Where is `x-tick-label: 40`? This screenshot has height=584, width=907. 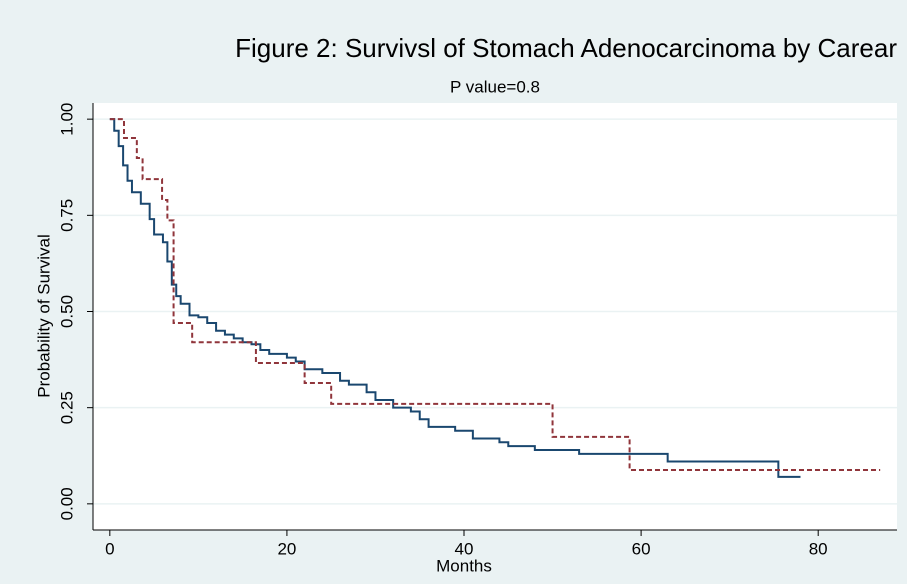 x-tick-label: 40 is located at coordinates (464, 548).